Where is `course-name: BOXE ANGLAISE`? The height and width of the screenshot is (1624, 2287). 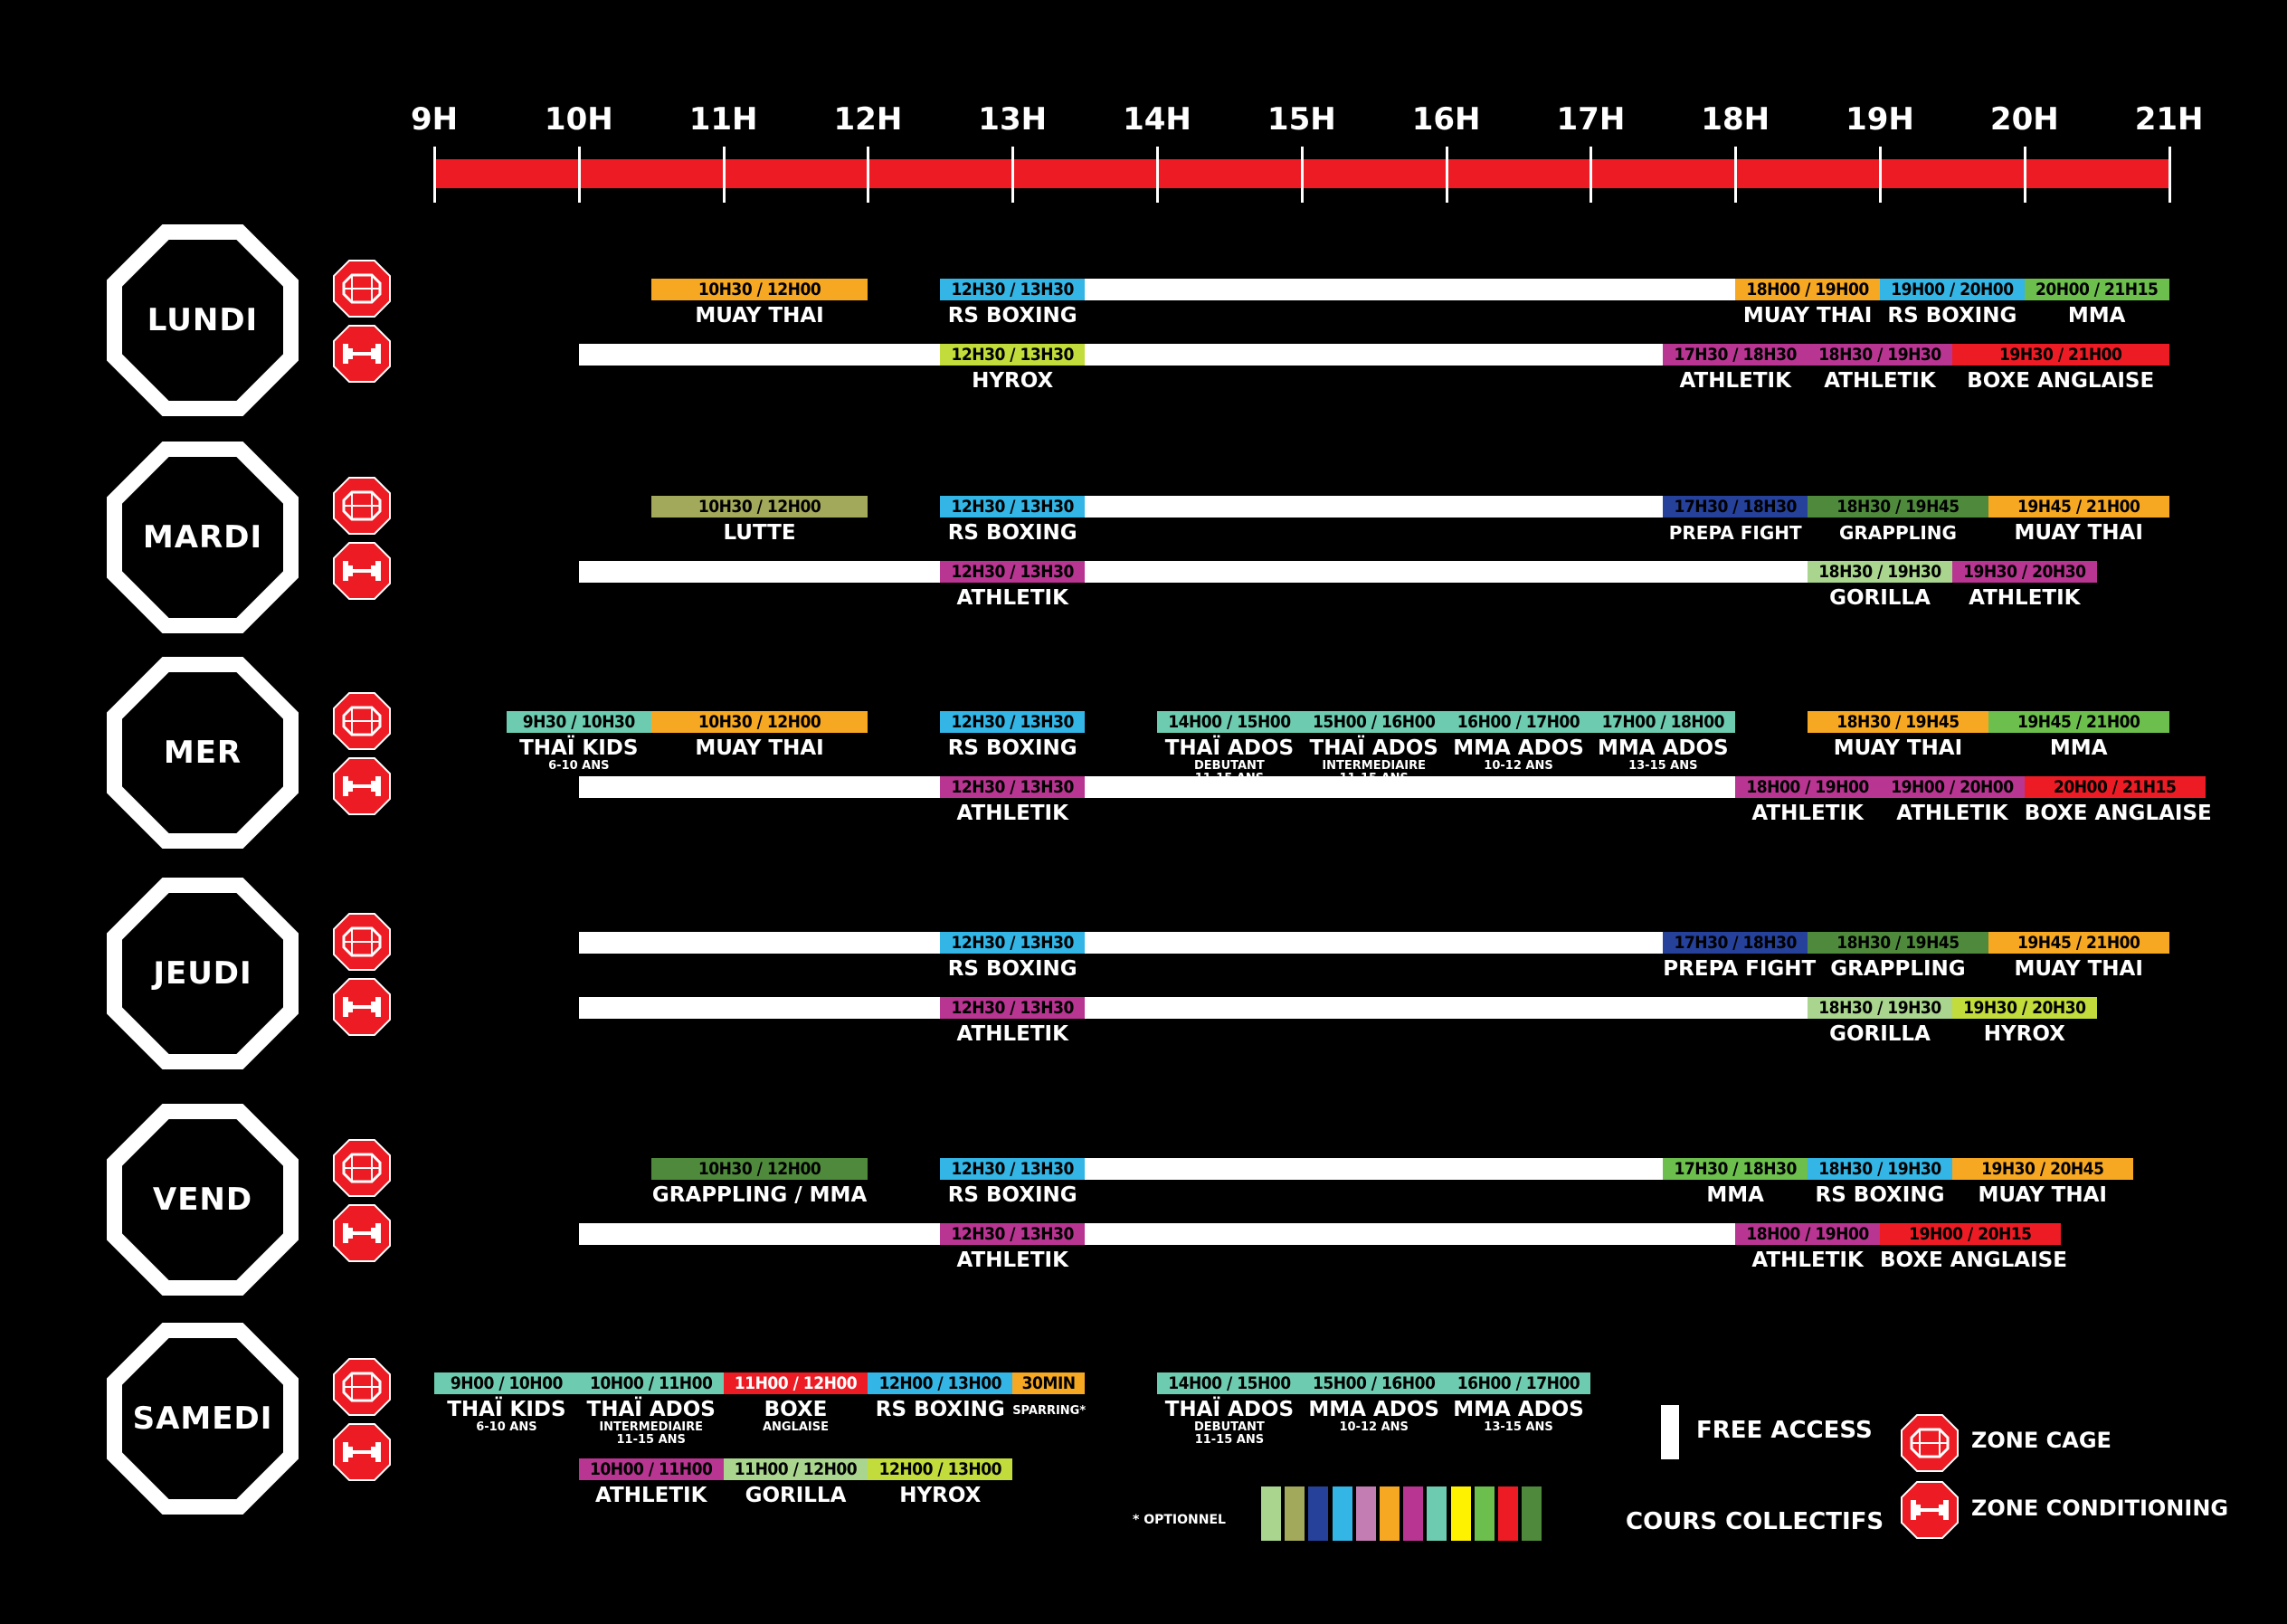
course-name: BOXE ANGLAISE is located at coordinates (1973, 1260).